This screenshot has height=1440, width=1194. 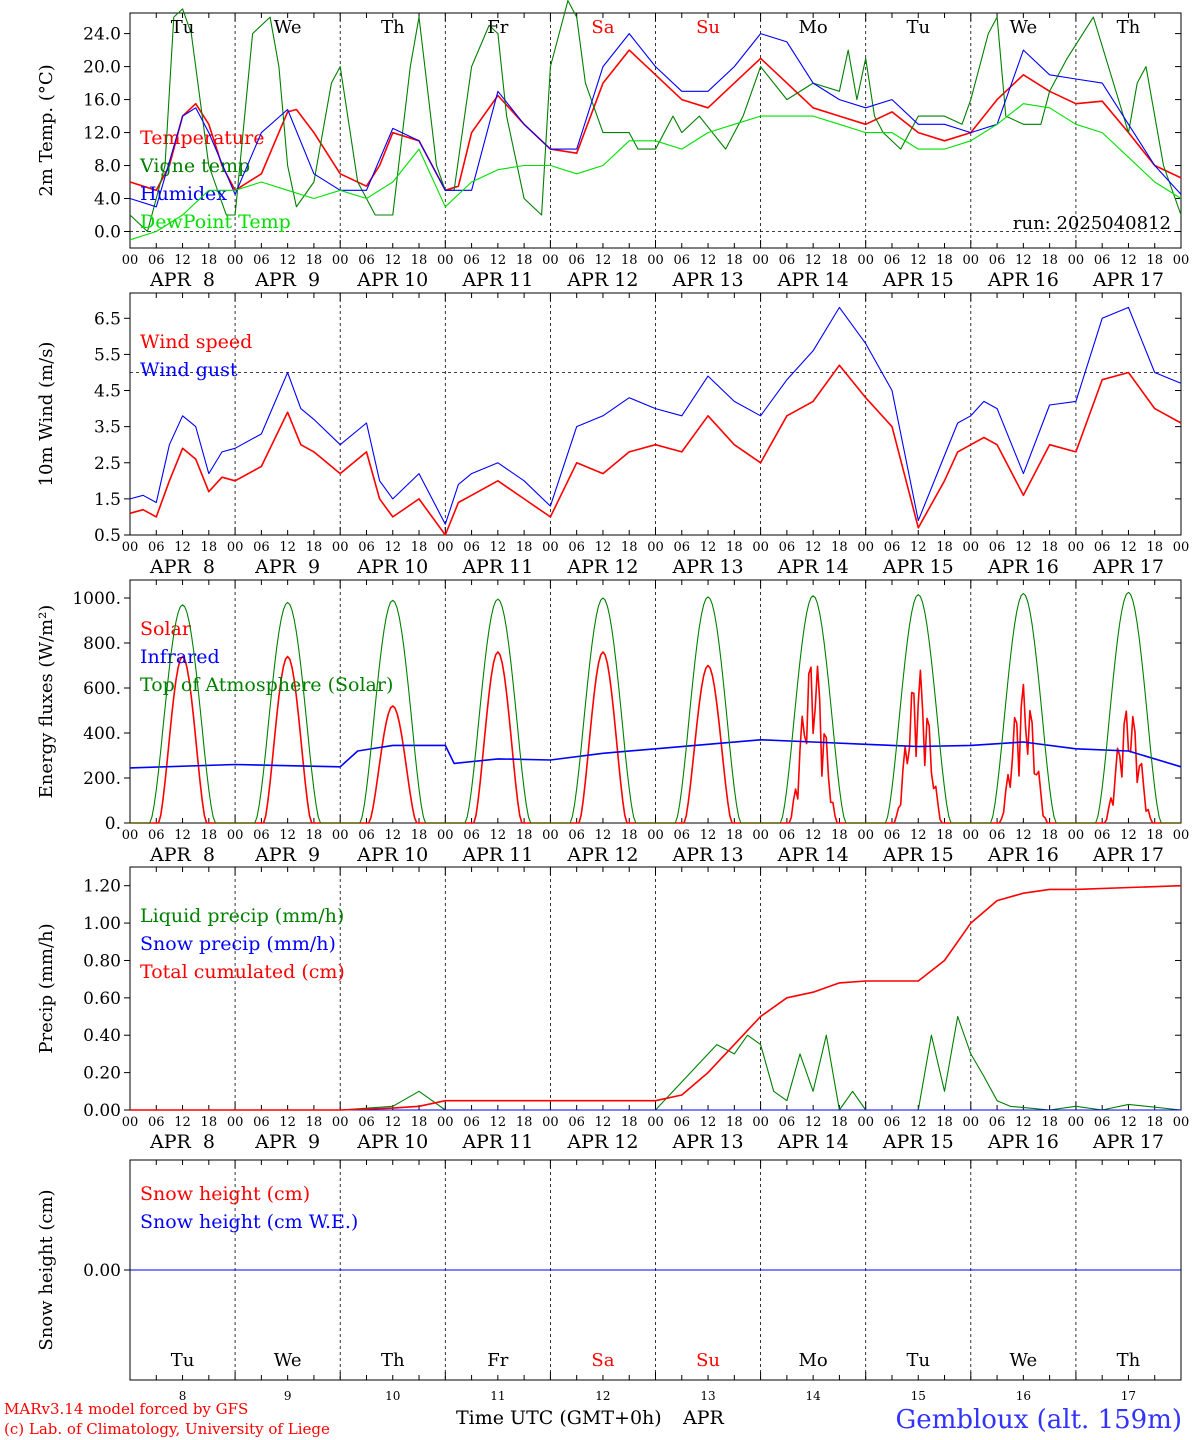 I want to click on x-date-label: APR 17, so click(x=1128, y=855).